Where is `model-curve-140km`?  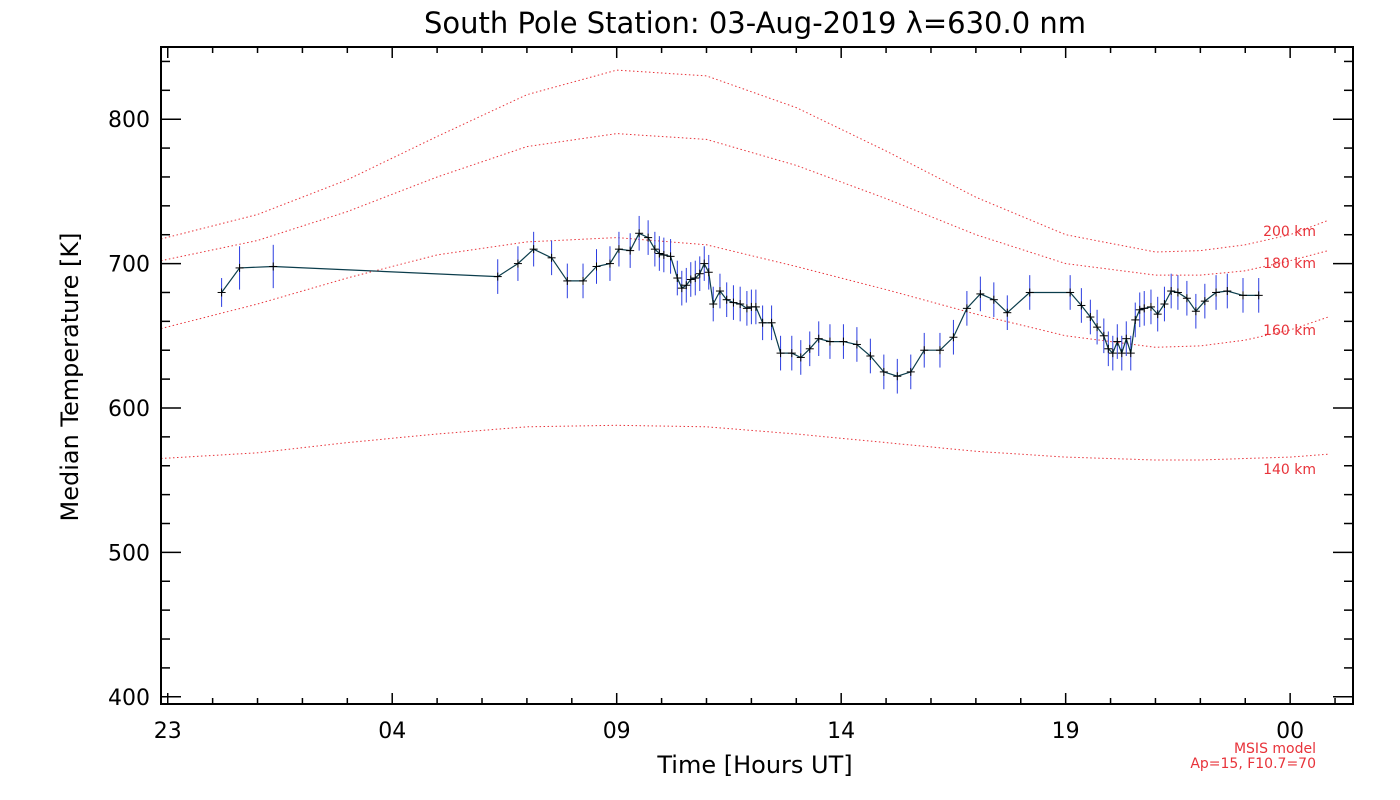
model-curve-140km is located at coordinates (744, 442).